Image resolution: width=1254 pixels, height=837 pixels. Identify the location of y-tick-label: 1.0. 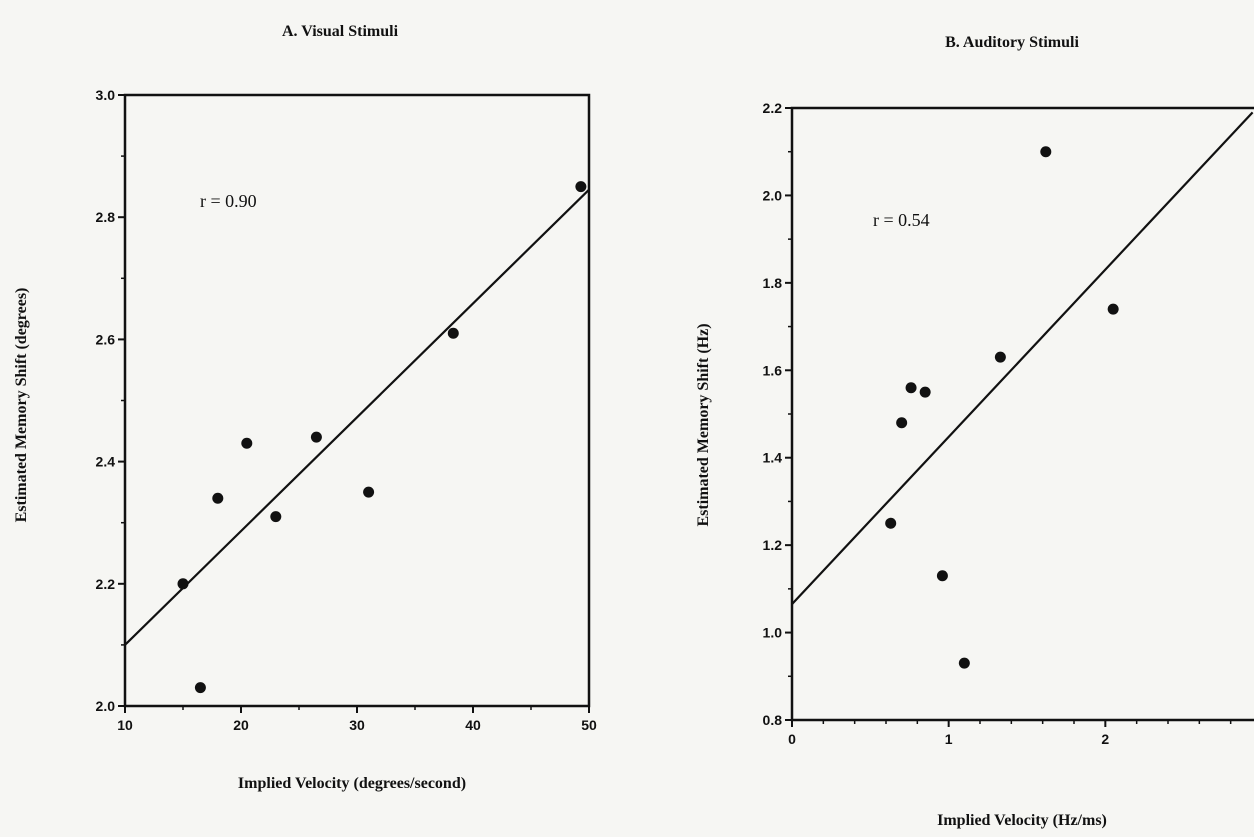
(773, 633).